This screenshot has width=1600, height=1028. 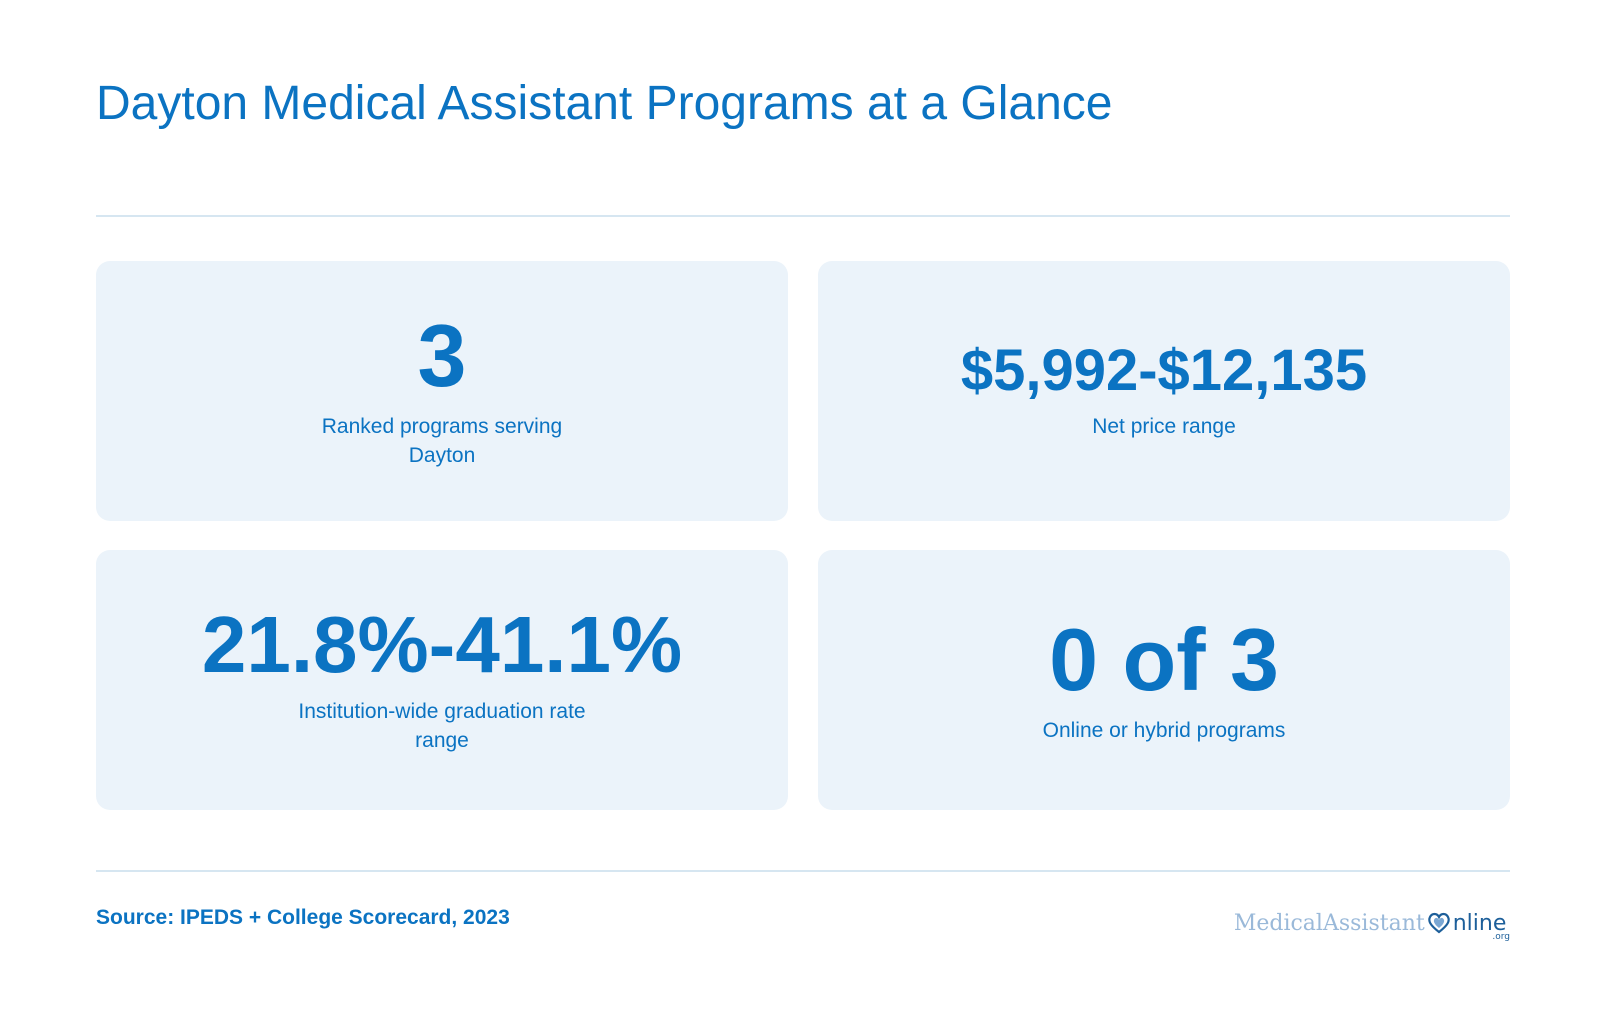 What do you see at coordinates (303, 917) in the screenshot?
I see `source-note: Source: IPEDS + College Scorecard, 2023` at bounding box center [303, 917].